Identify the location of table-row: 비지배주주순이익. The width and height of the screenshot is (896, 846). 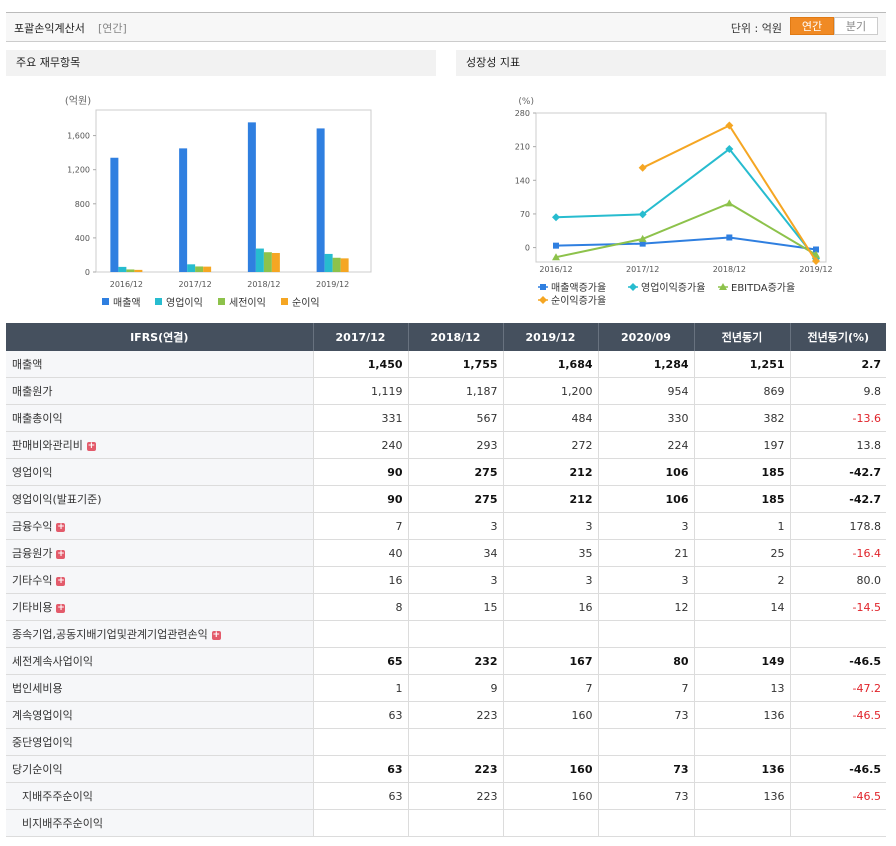
(446, 823).